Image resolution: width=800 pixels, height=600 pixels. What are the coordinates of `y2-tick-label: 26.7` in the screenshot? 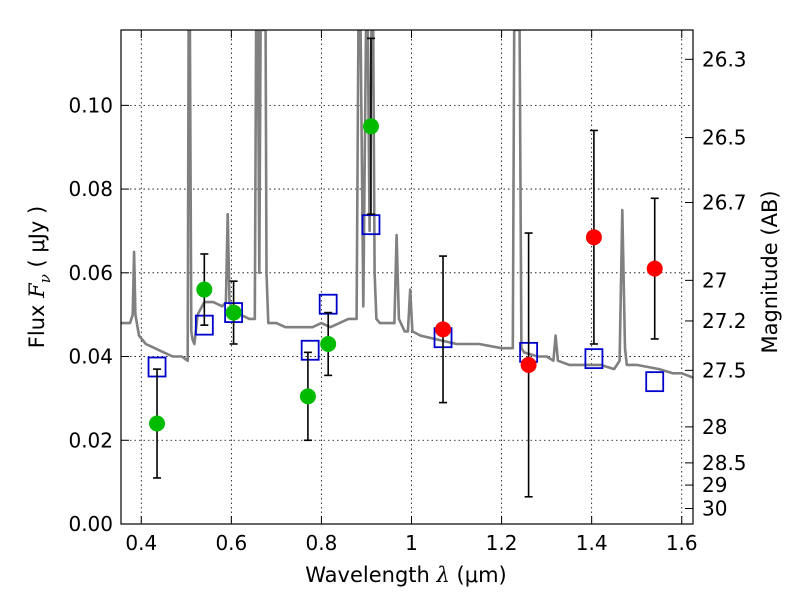 It's located at (724, 202).